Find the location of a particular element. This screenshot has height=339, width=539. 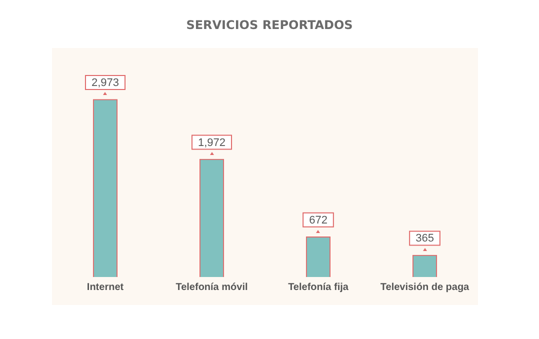

data-label: 672 is located at coordinates (318, 220).